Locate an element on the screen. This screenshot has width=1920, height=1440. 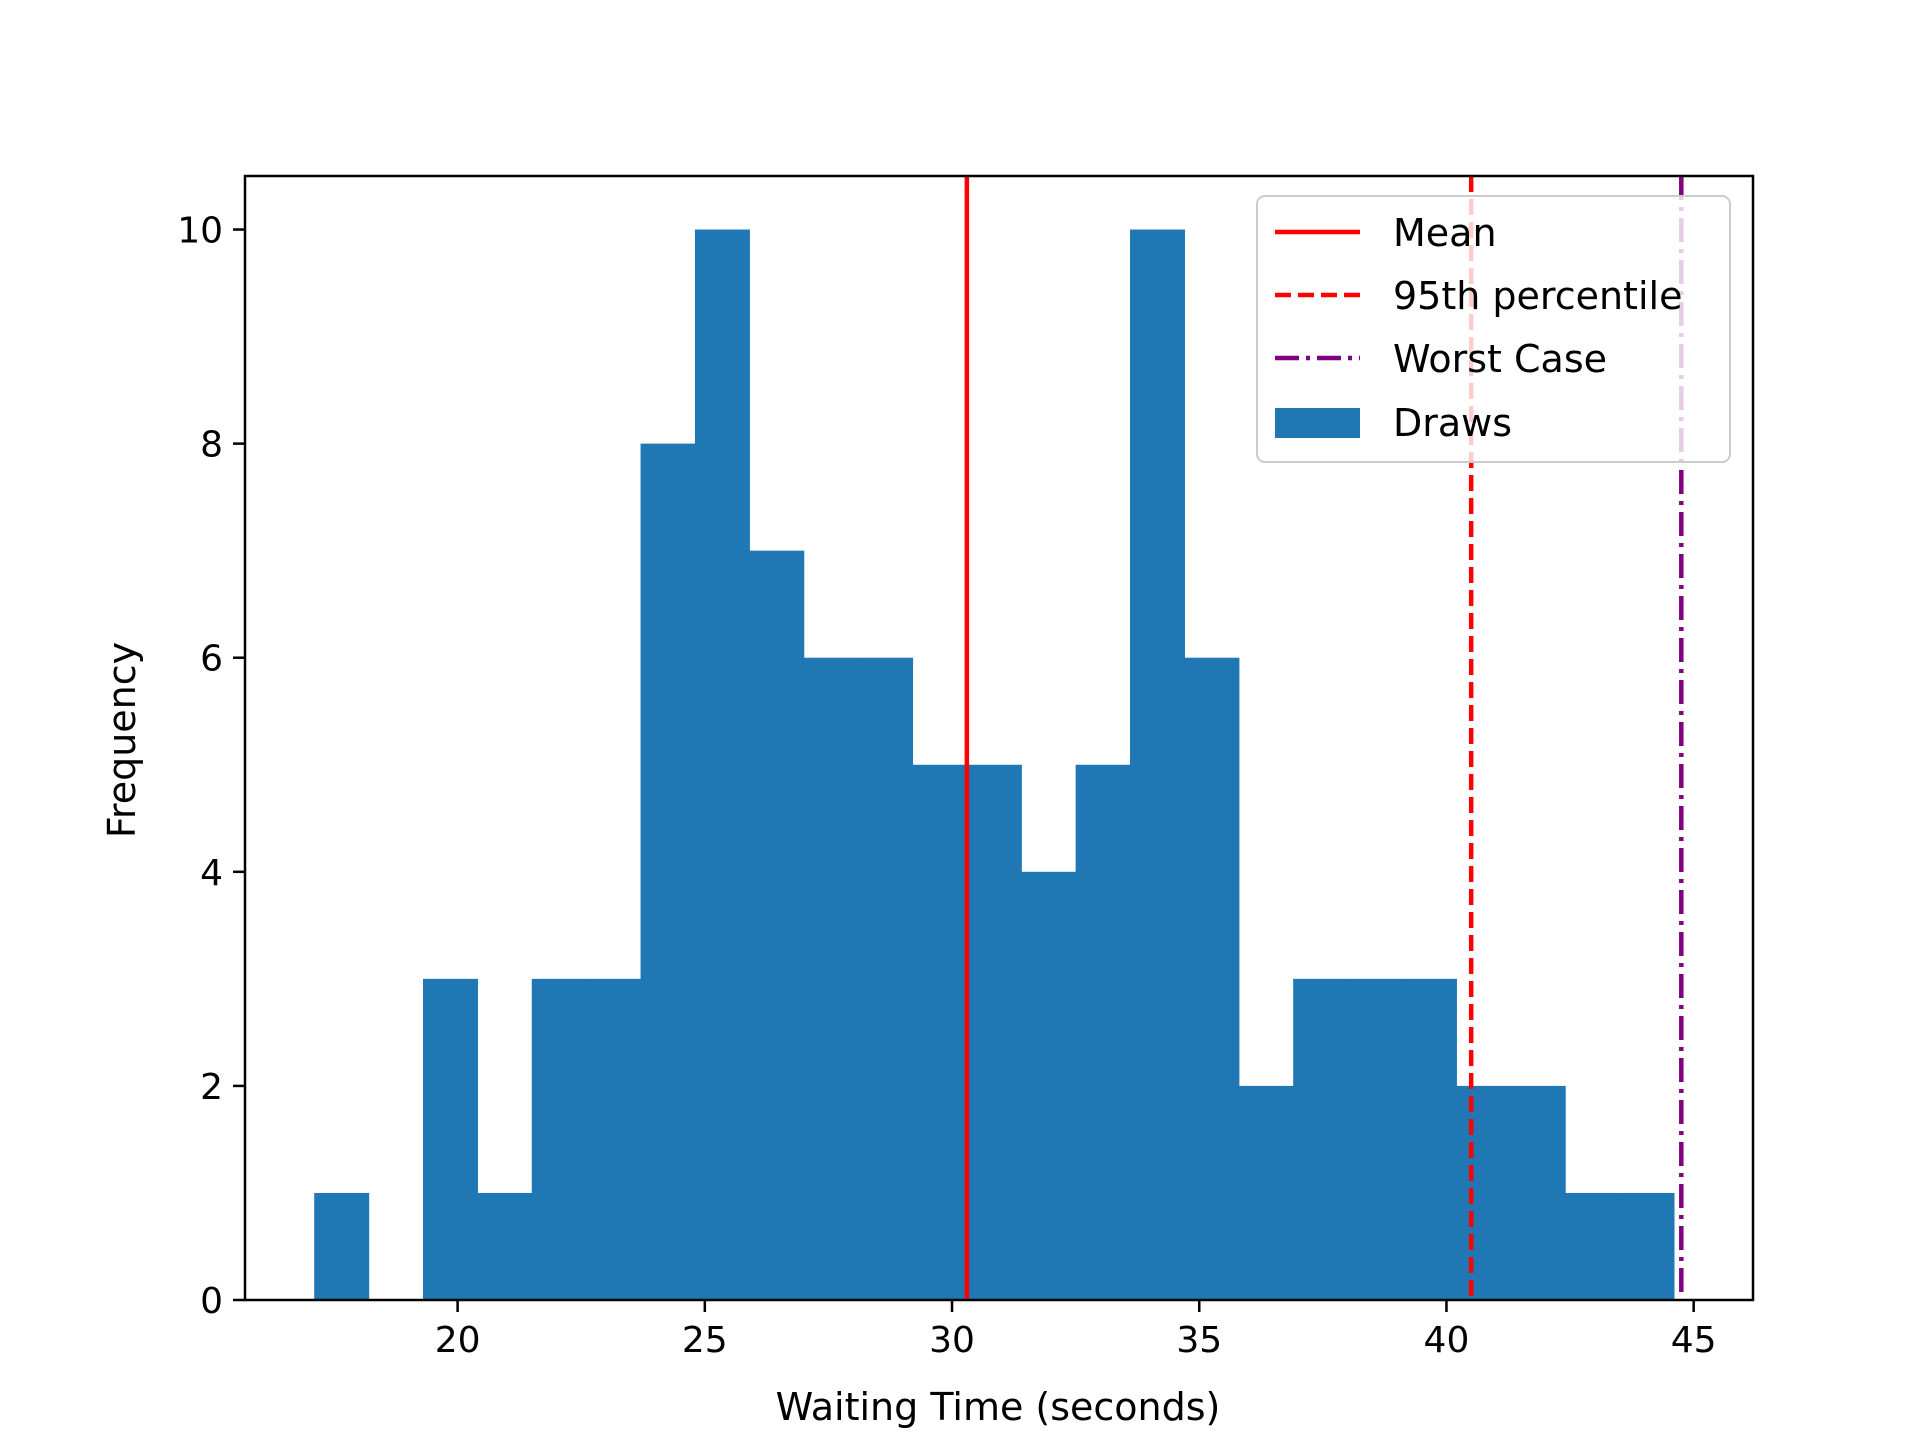
legend: Mean 95th percentile Worst Case Draws is located at coordinates (1493, 329).